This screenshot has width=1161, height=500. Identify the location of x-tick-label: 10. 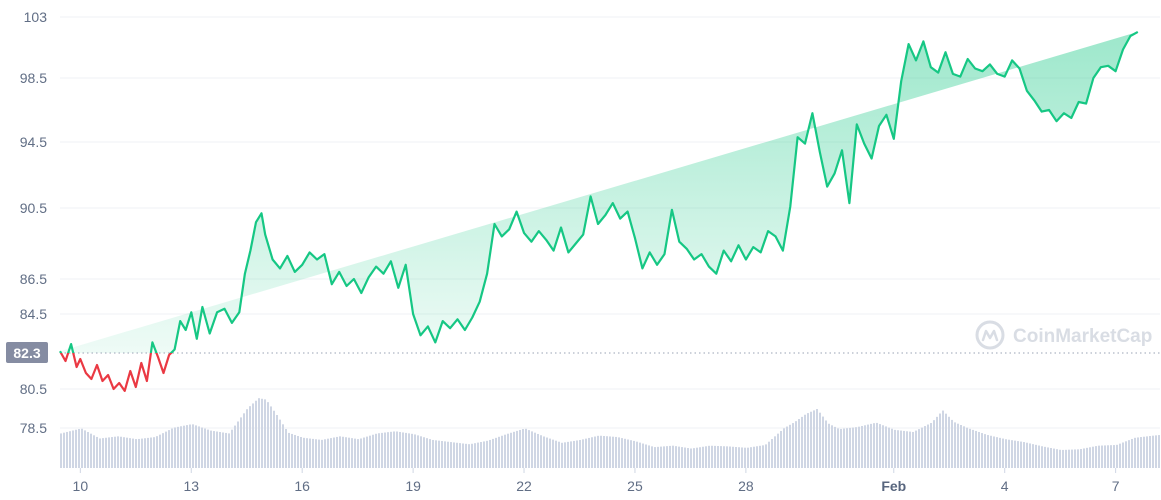
(81, 486).